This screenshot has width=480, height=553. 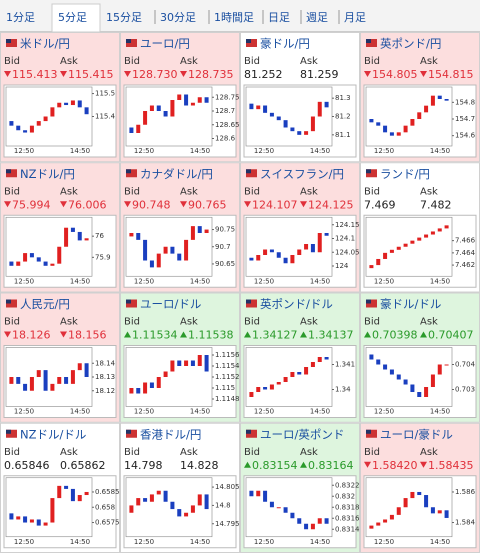 I want to click on y-tick-label: 1.1152, so click(x=227, y=377).